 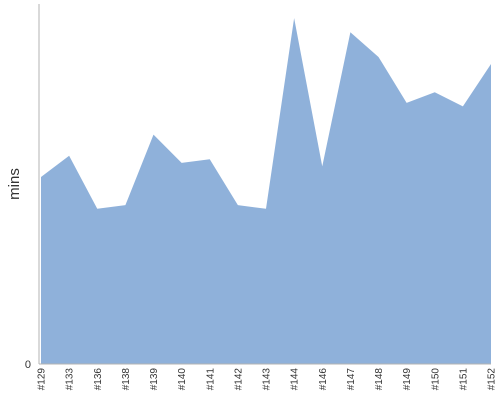 I want to click on x-tick-label: #129, so click(x=42, y=379).